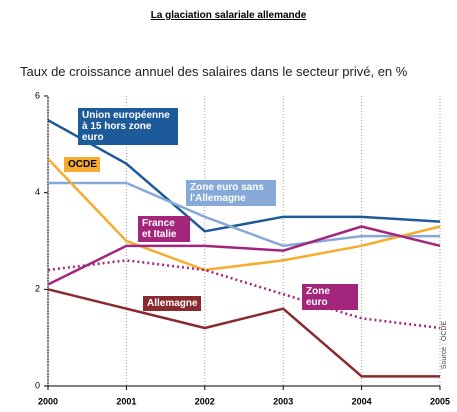 The width and height of the screenshot is (457, 412). I want to click on series-label: Allemagne, so click(172, 303).